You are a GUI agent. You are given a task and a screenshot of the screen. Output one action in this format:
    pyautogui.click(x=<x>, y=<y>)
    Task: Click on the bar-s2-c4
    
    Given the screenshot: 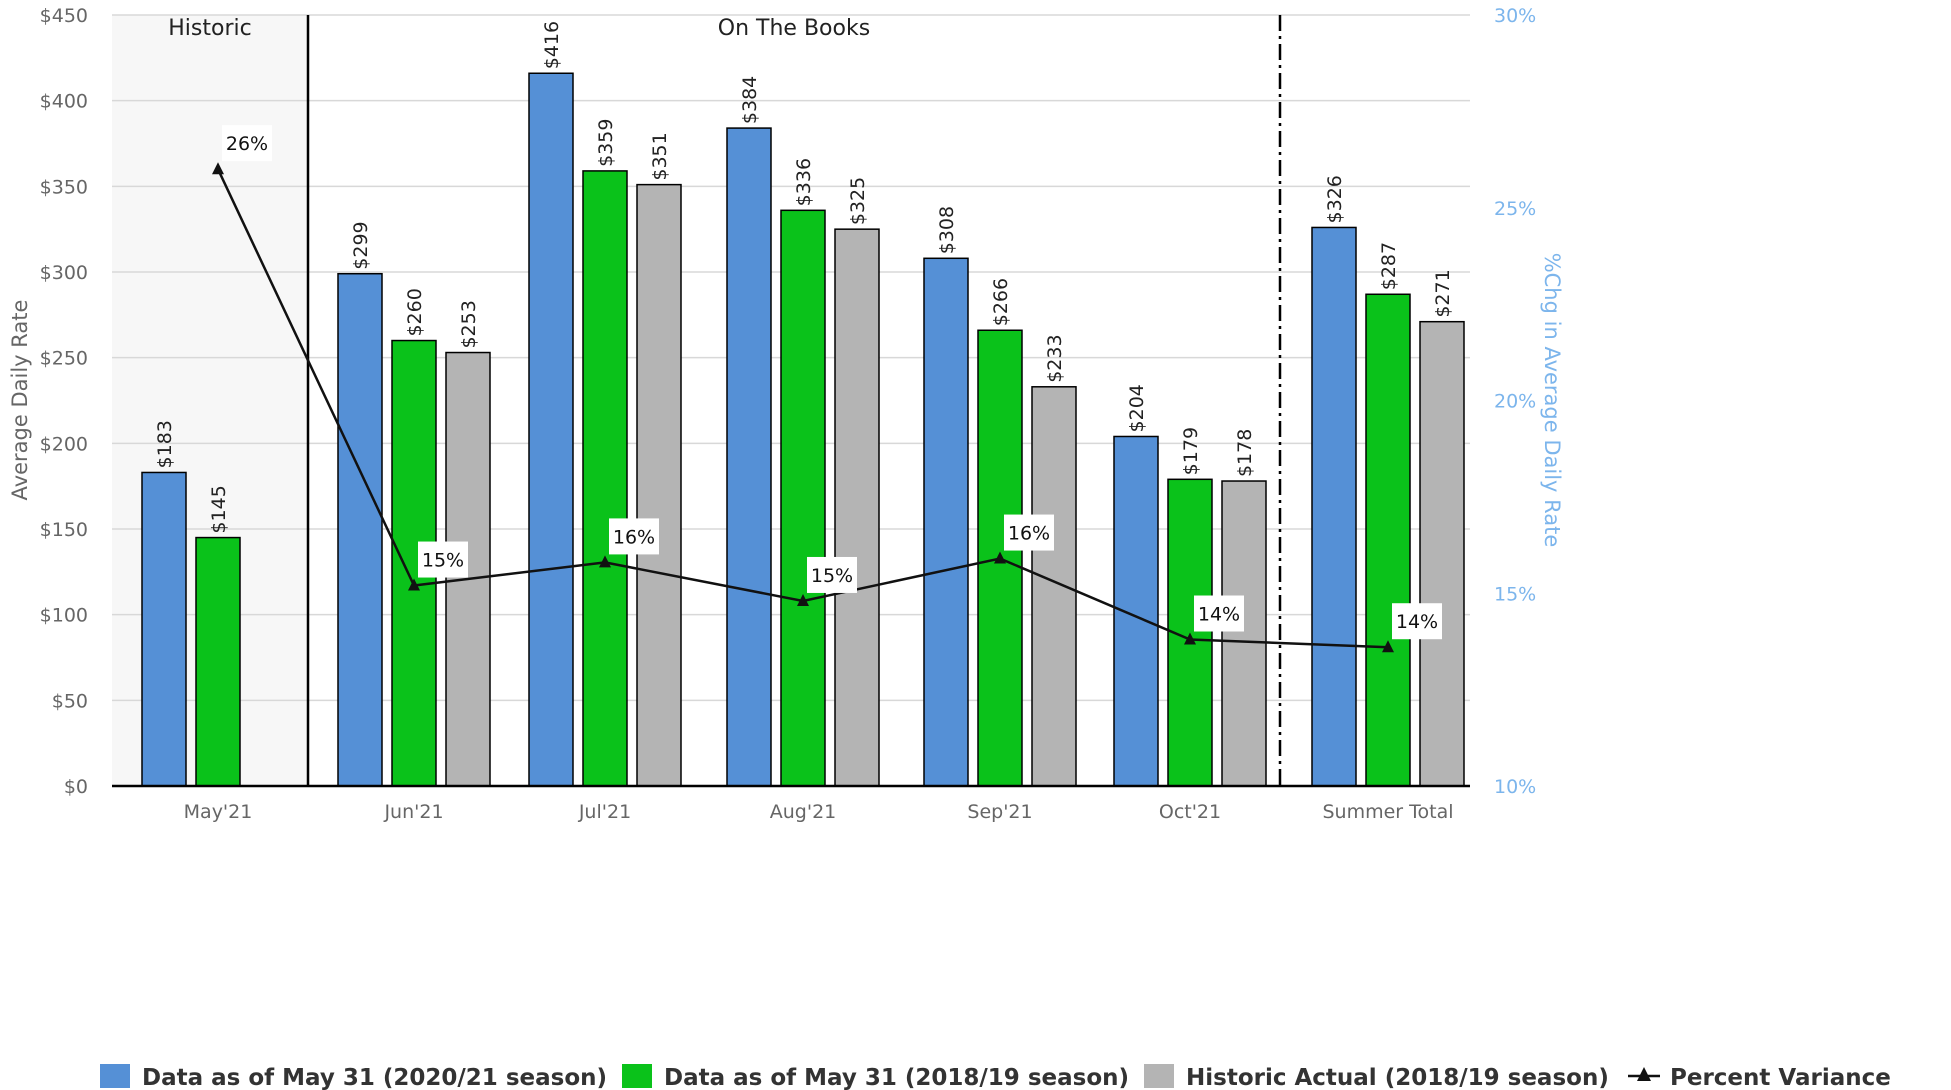 What is the action you would take?
    pyautogui.click(x=1054, y=586)
    